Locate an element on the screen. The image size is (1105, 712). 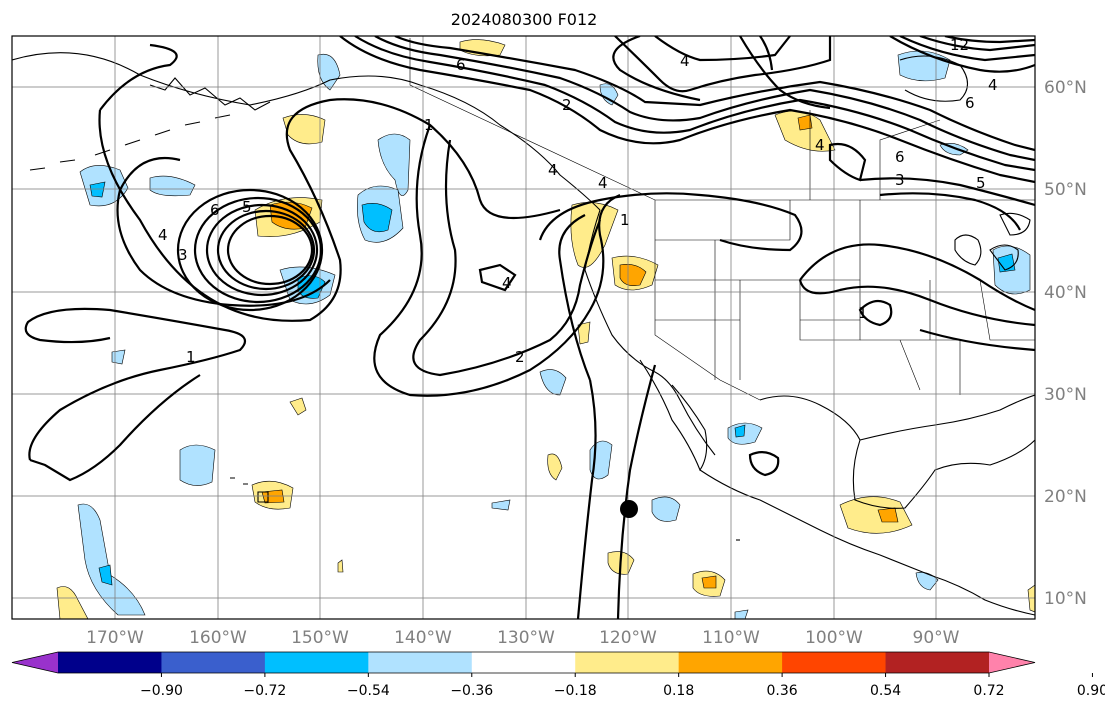
lat-label: 10°N is located at coordinates (1065, 599).